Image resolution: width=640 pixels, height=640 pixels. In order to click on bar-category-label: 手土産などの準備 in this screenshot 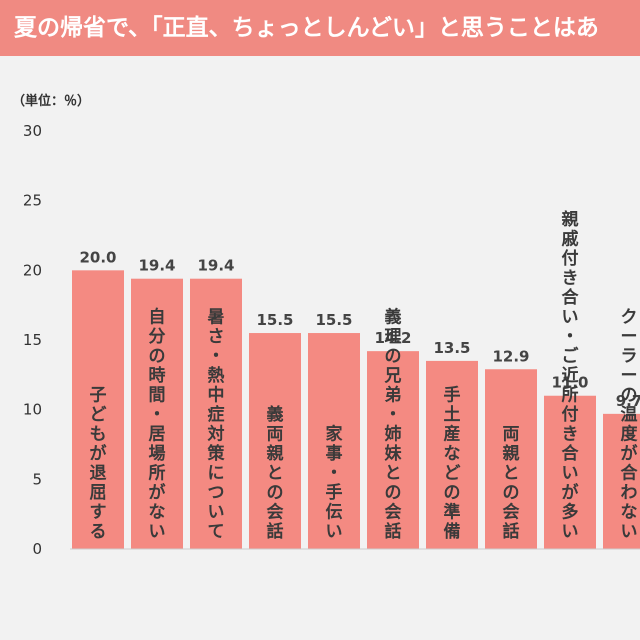, I will do `click(452, 464)`.